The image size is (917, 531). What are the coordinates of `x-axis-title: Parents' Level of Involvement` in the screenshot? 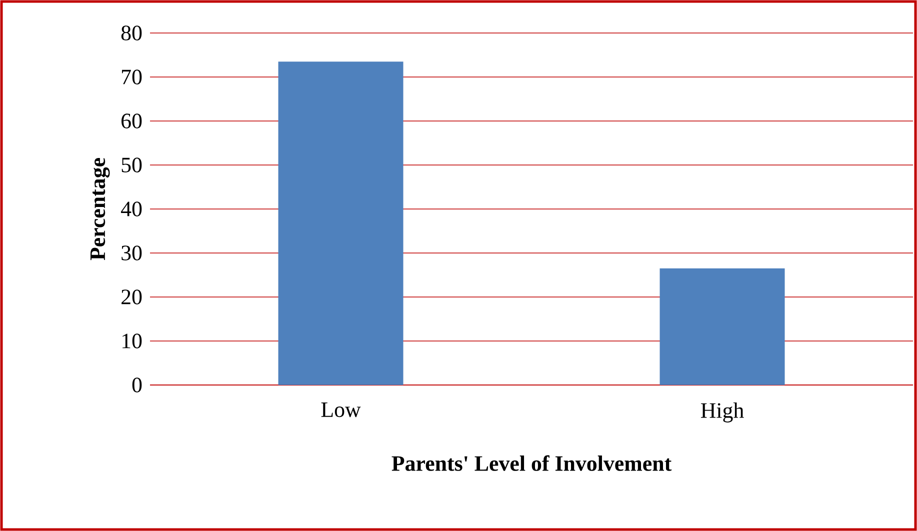 It's located at (532, 463).